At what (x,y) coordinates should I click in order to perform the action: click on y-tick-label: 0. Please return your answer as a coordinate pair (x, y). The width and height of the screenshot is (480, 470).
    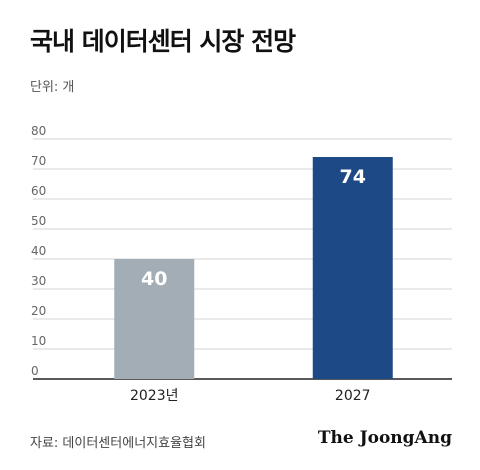
    Looking at the image, I should click on (35, 371).